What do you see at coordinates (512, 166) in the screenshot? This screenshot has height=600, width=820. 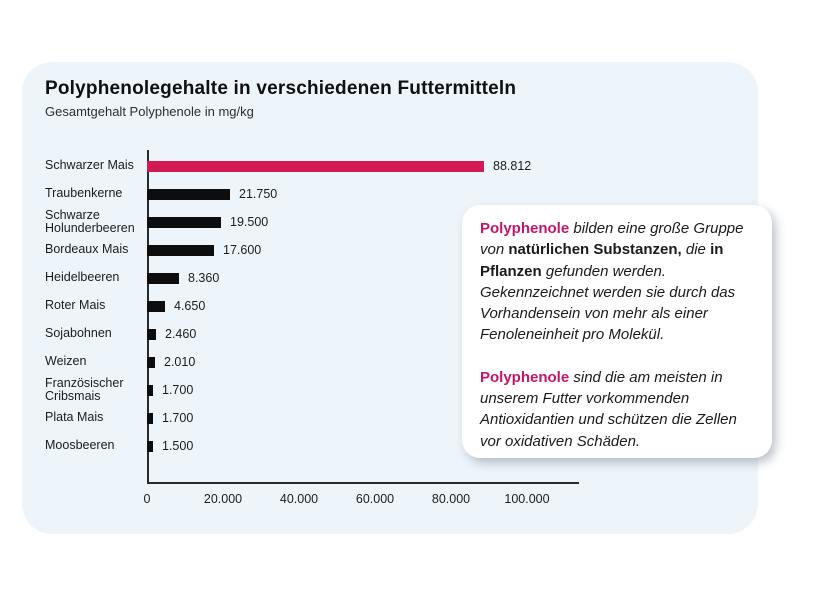 I see `bar-value-label: 88.812` at bounding box center [512, 166].